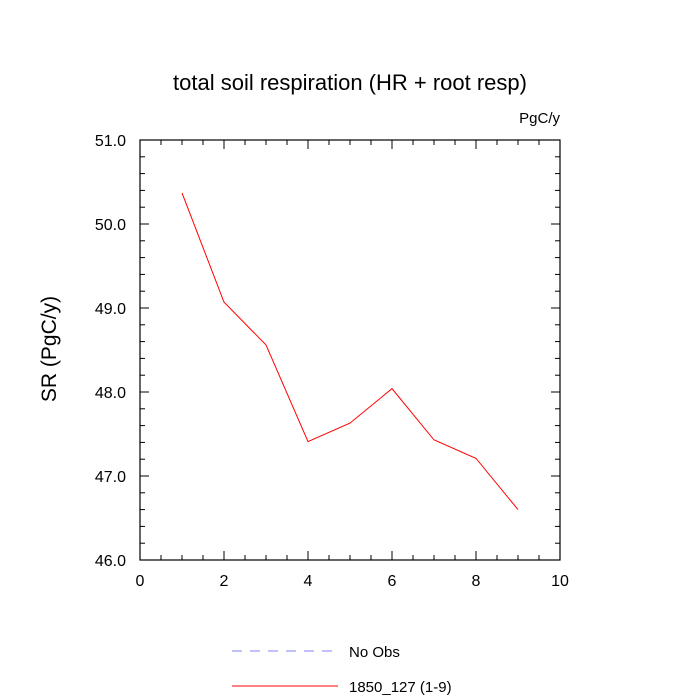 This screenshot has width=700, height=700. I want to click on y-tick-label: 47.0, so click(110, 477).